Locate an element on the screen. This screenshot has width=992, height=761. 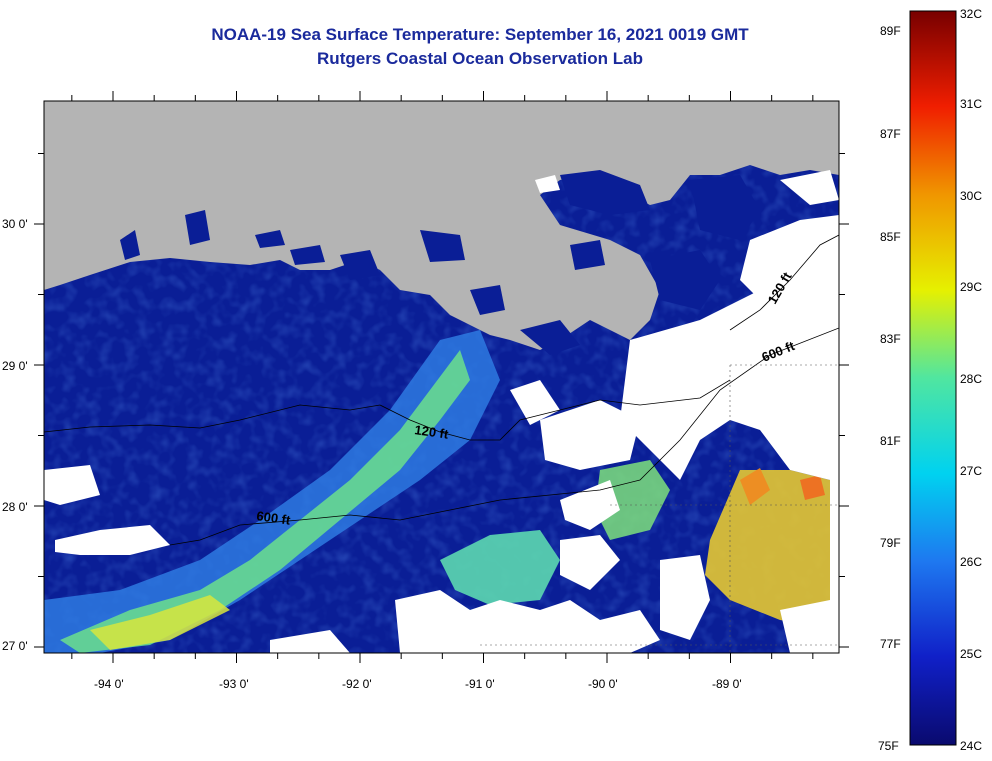
colorbar-f-label: 87F is located at coordinates (890, 134).